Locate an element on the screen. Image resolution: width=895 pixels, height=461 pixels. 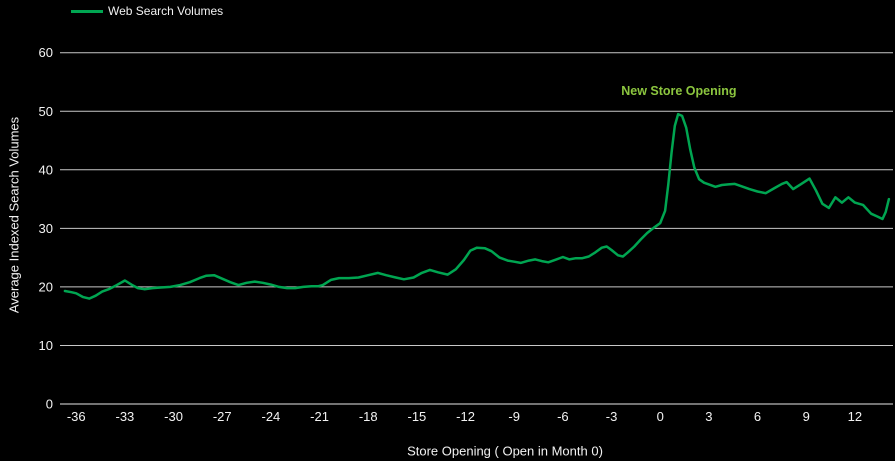
x-tick-label: -21 is located at coordinates (319, 416).